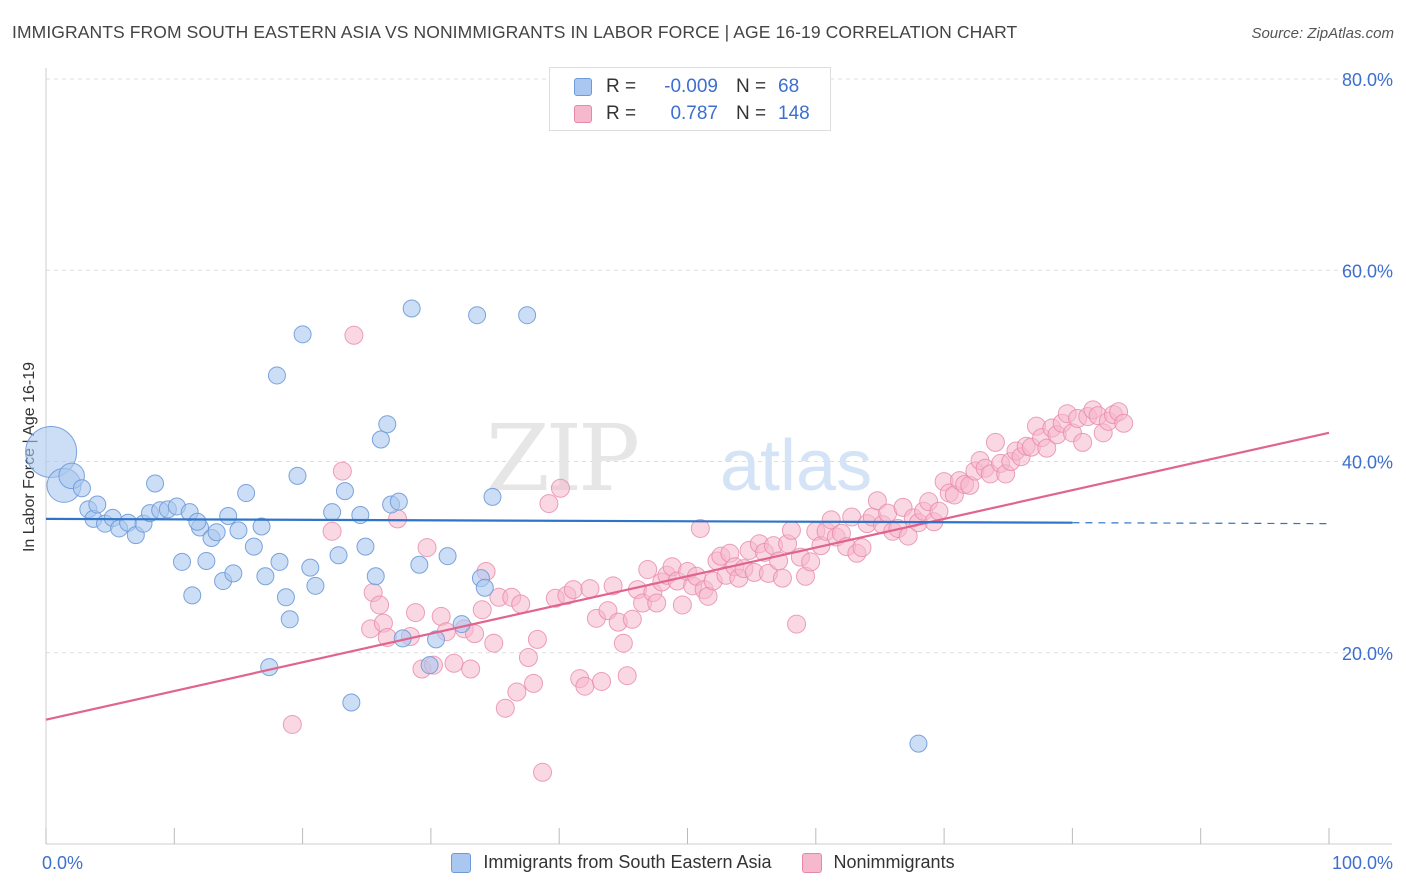 The height and width of the screenshot is (892, 1406). Describe the element at coordinates (796, 466) in the screenshot. I see `watermark-atlas: atlas` at that location.